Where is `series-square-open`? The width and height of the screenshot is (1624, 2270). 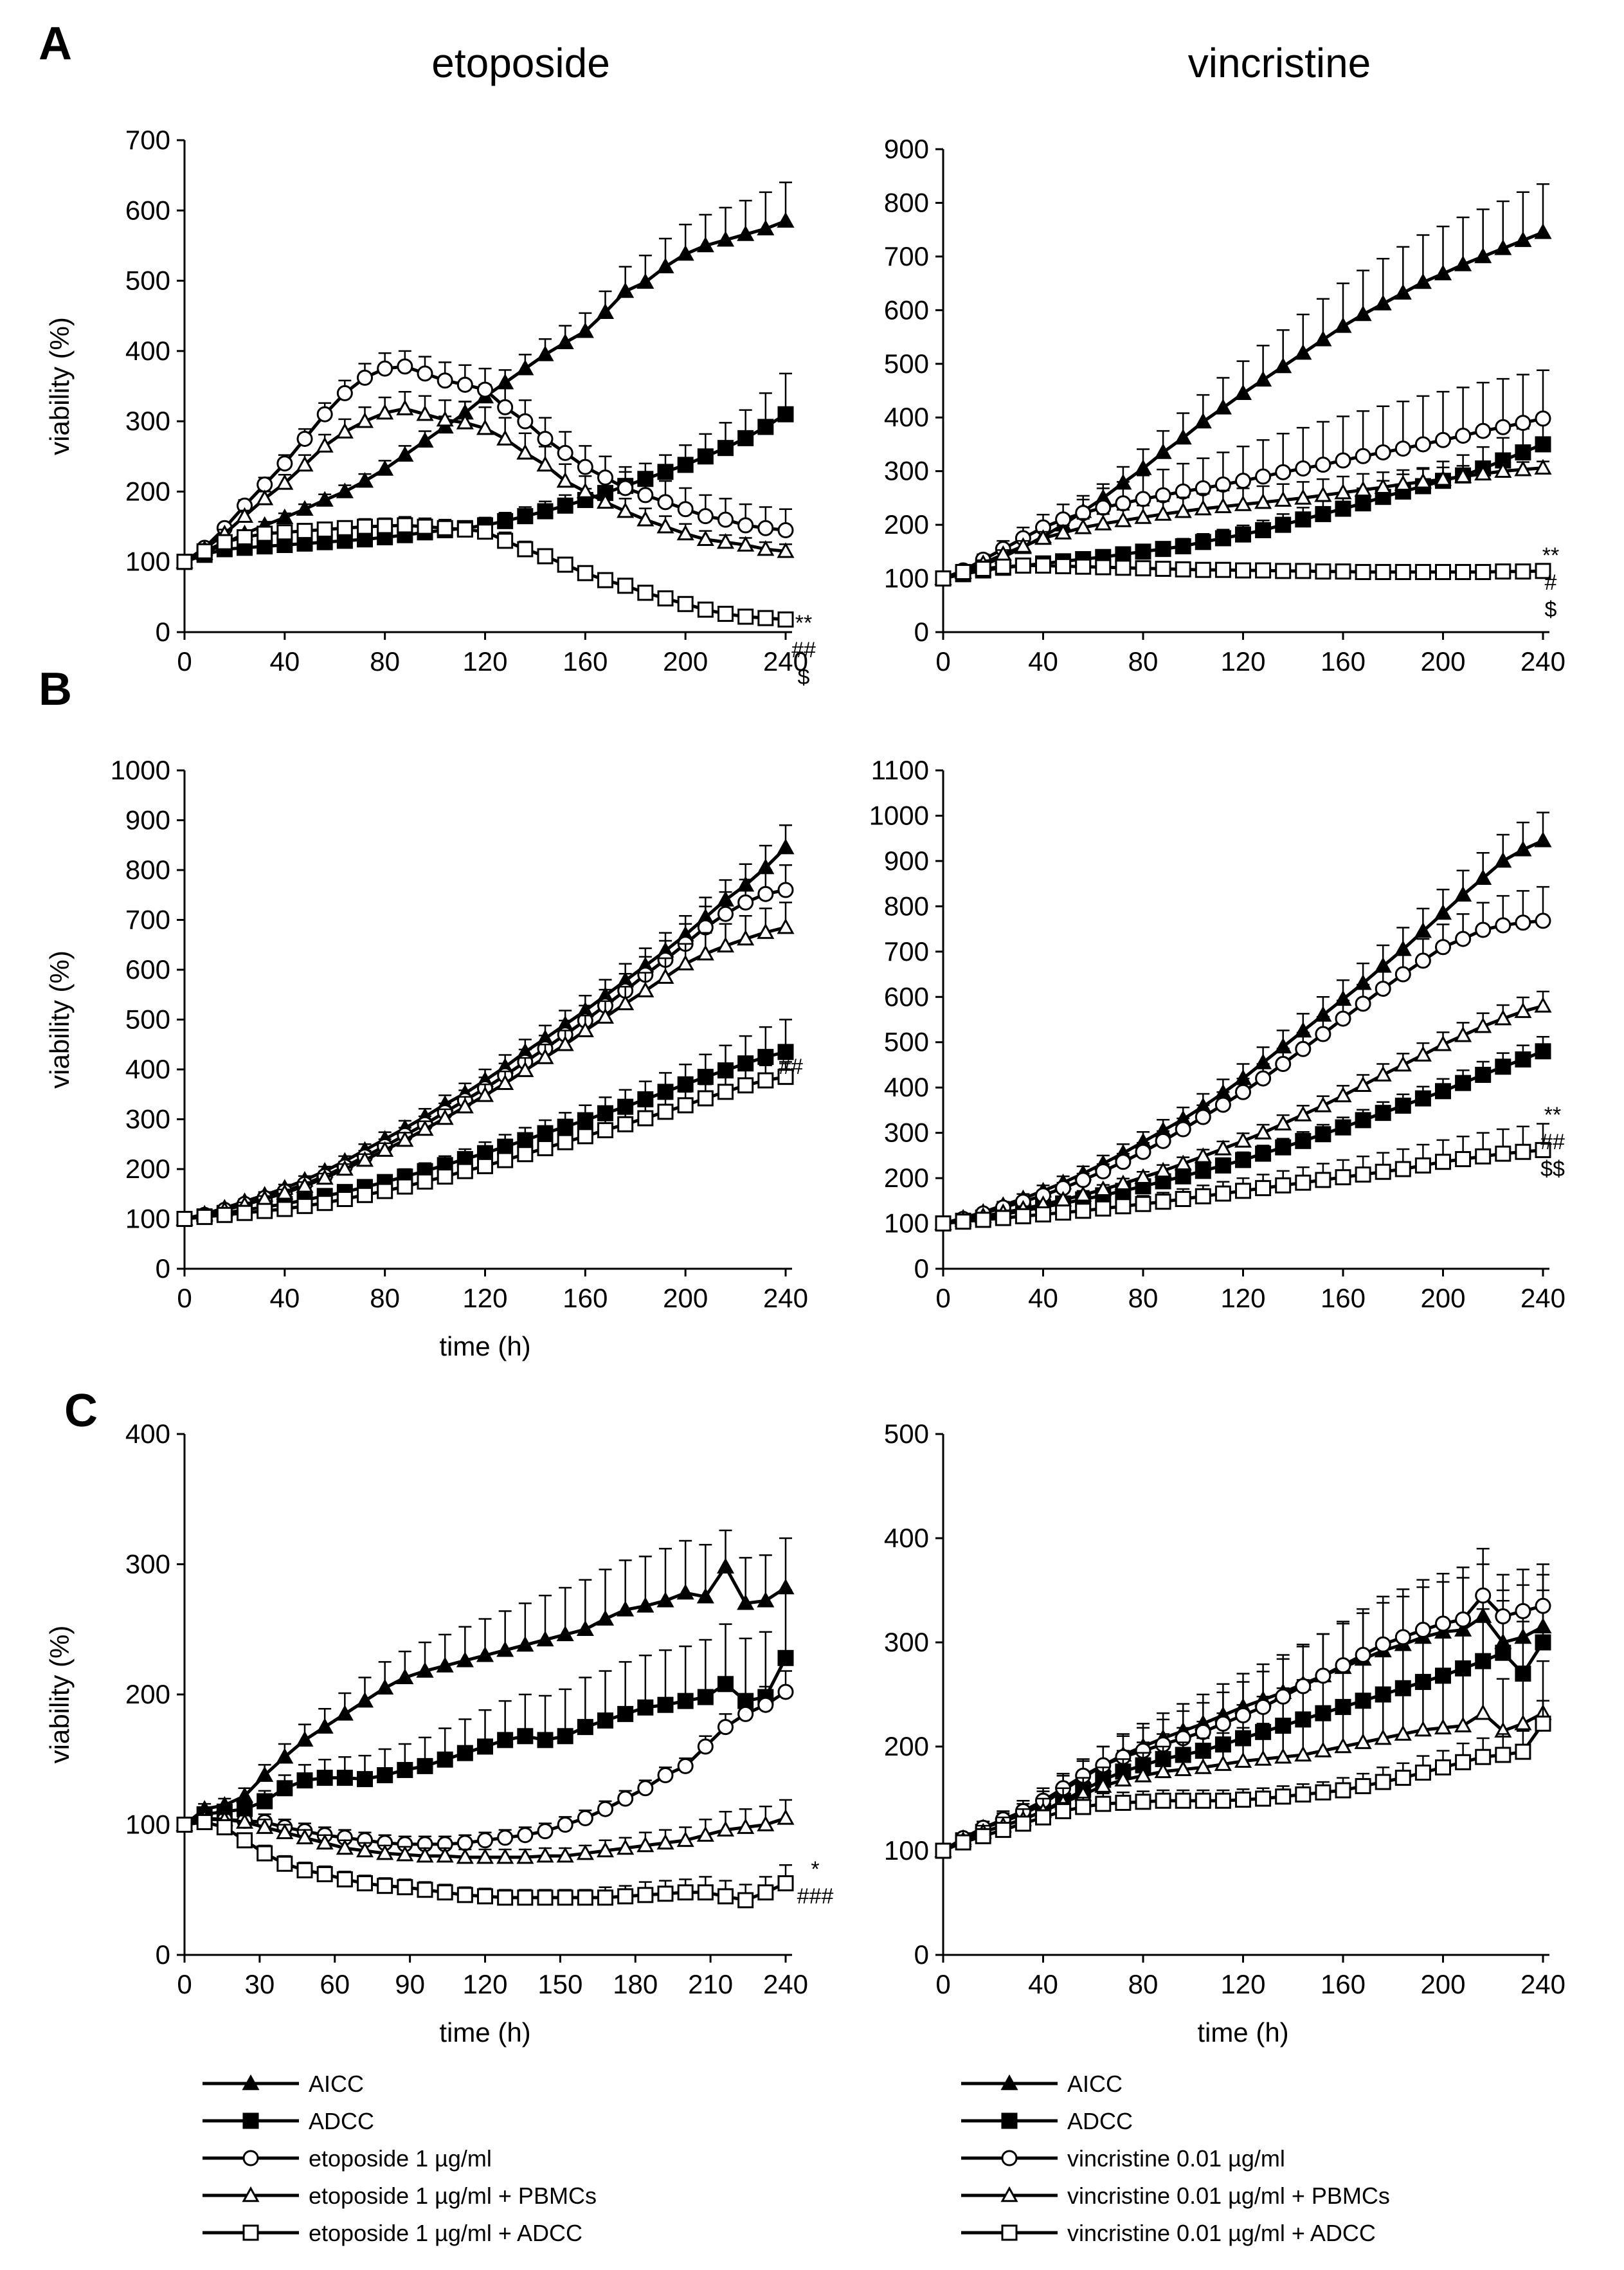 series-square-open is located at coordinates (485, 1861).